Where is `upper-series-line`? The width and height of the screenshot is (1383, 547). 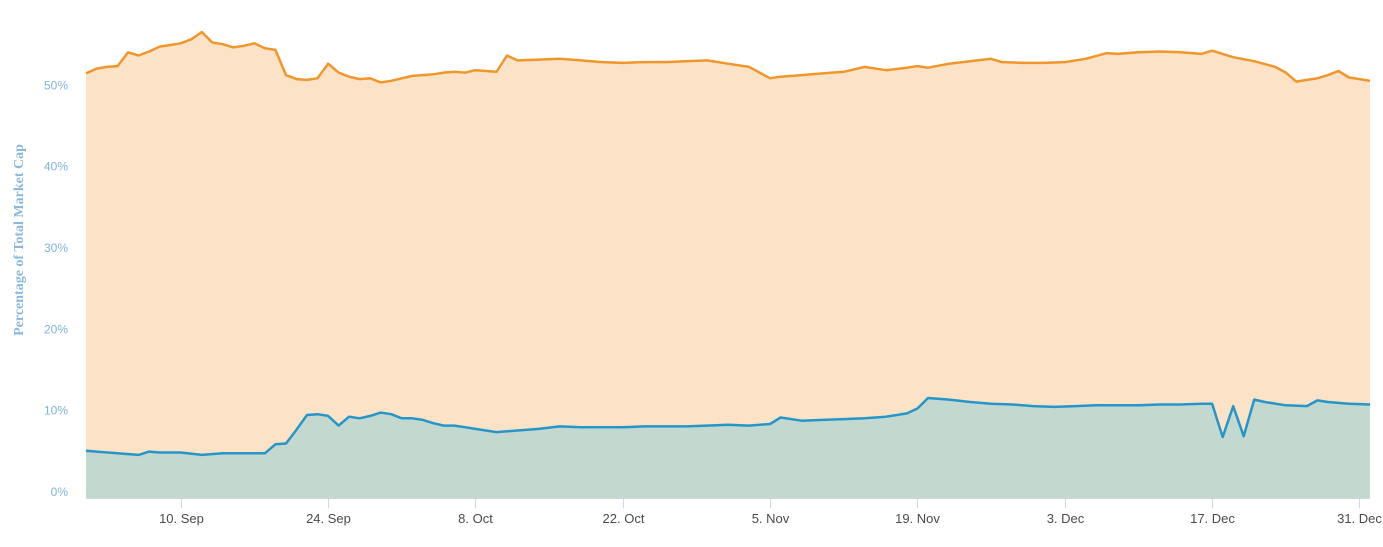 upper-series-line is located at coordinates (728, 57).